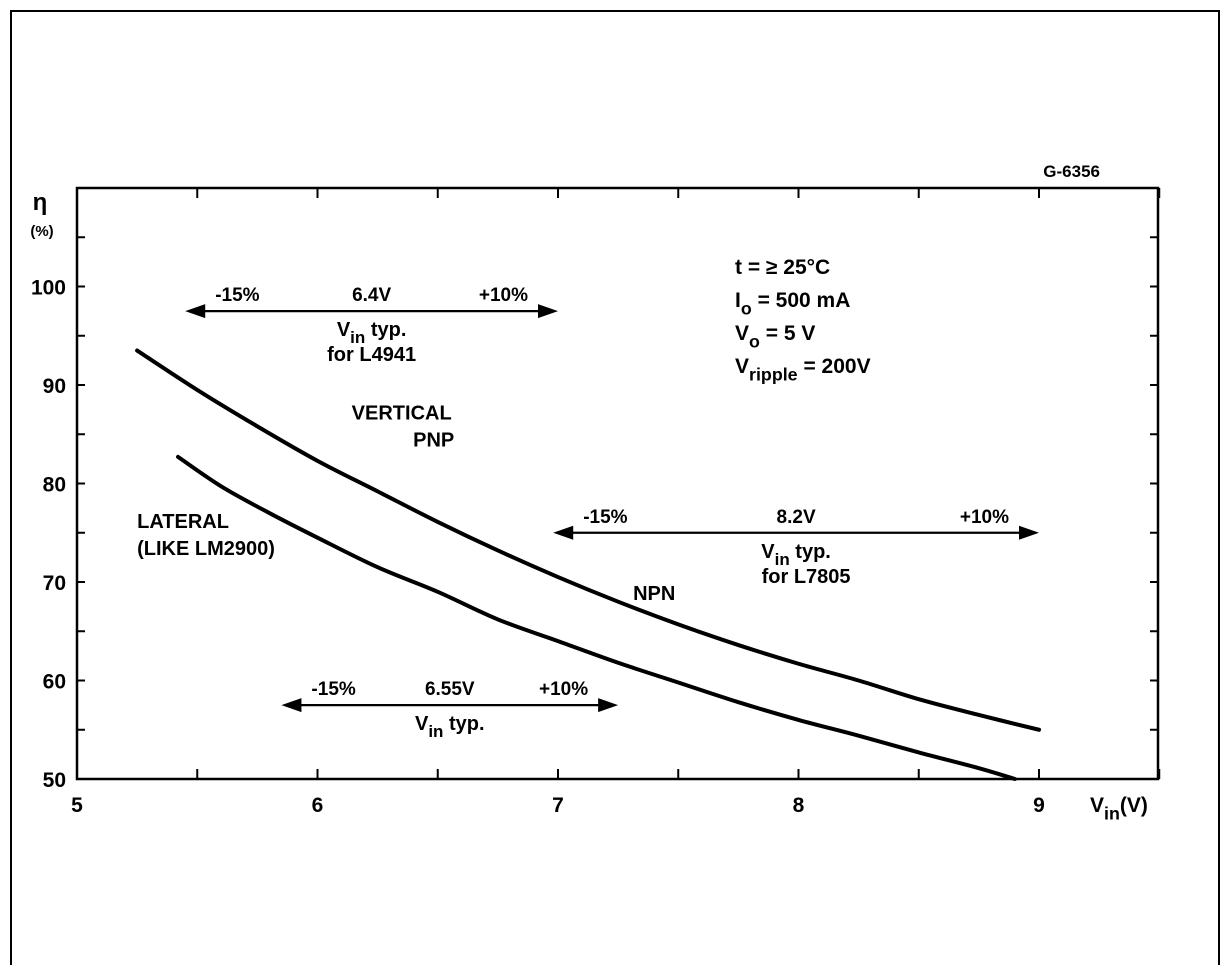  What do you see at coordinates (796, 517) in the screenshot?
I see `range-center-label: 8.2V` at bounding box center [796, 517].